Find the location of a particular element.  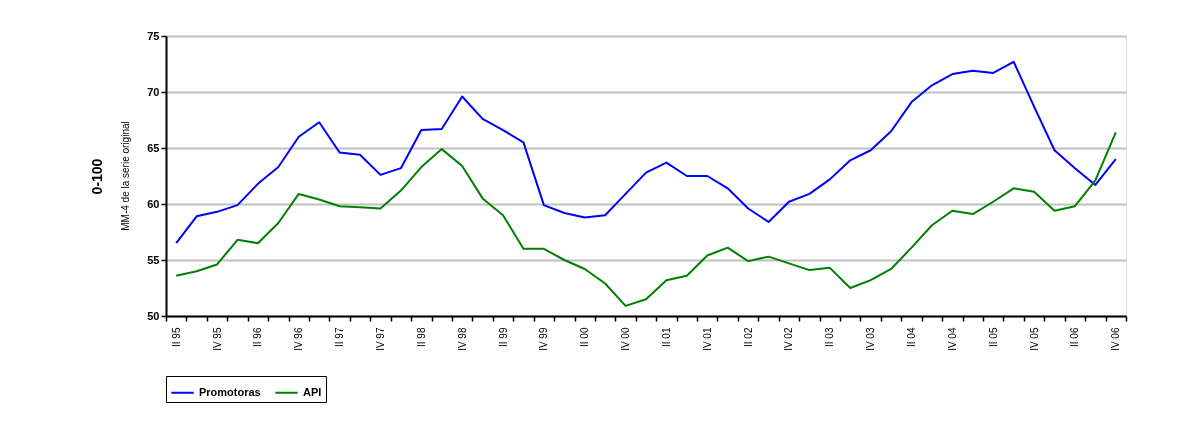

x-tick-label: II 02 is located at coordinates (748, 337).